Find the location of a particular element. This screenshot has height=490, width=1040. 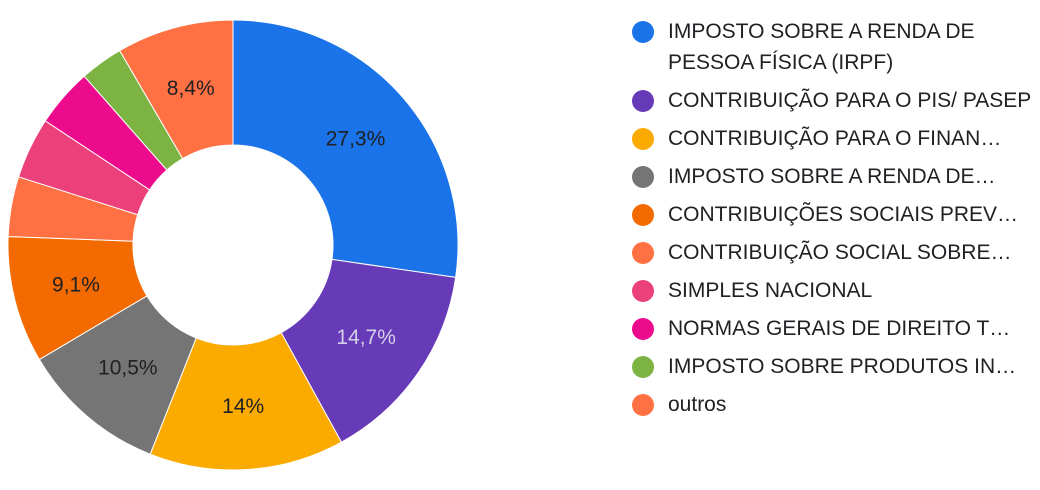

legend-item-7: SIMPLES NACIONAL is located at coordinates (832, 290).